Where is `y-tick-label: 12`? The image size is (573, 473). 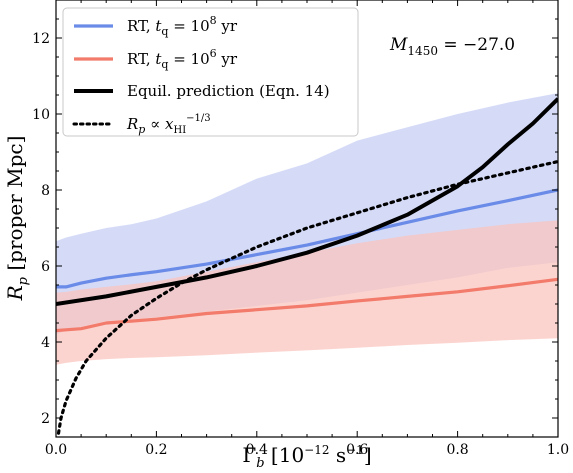
y-tick-label: 12 is located at coordinates (41, 39).